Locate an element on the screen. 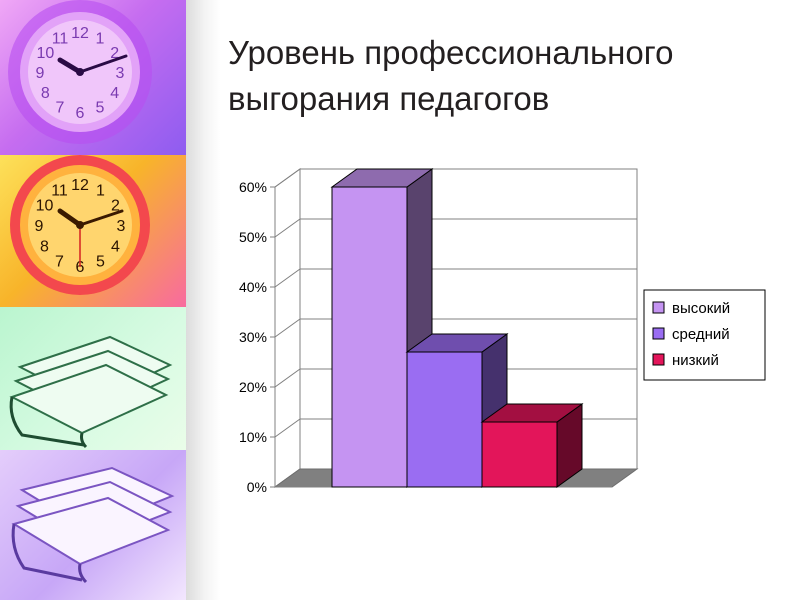 This screenshot has width=800, height=600. y-tick-label: 20% is located at coordinates (253, 387).